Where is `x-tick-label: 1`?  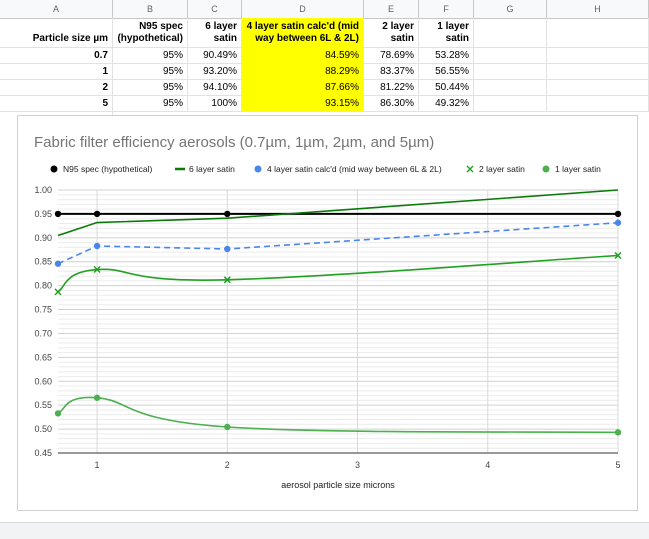 x-tick-label: 1 is located at coordinates (97, 465).